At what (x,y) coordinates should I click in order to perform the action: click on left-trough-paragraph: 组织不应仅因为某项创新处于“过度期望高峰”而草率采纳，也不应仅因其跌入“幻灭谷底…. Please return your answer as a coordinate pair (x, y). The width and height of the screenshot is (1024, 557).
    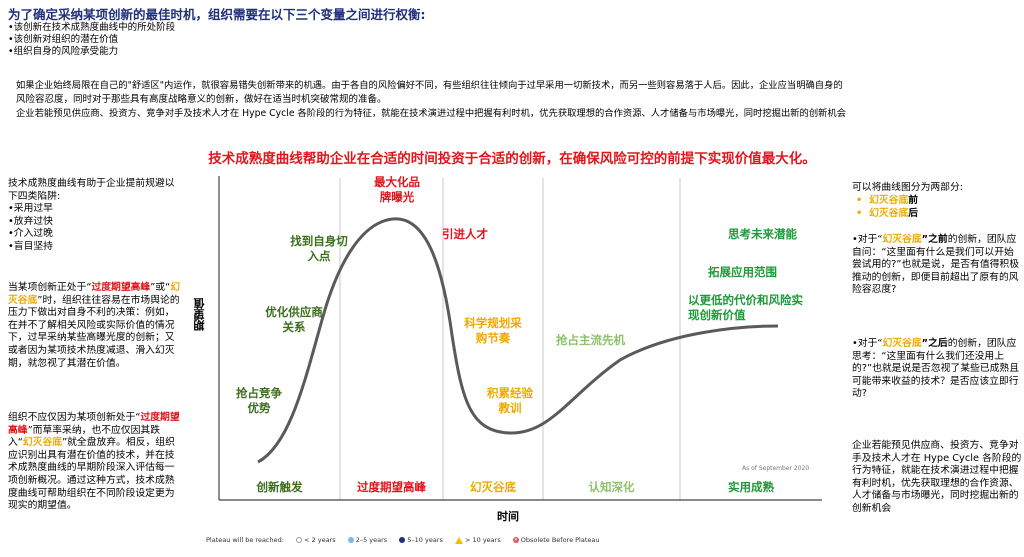
    Looking at the image, I should click on (94, 462).